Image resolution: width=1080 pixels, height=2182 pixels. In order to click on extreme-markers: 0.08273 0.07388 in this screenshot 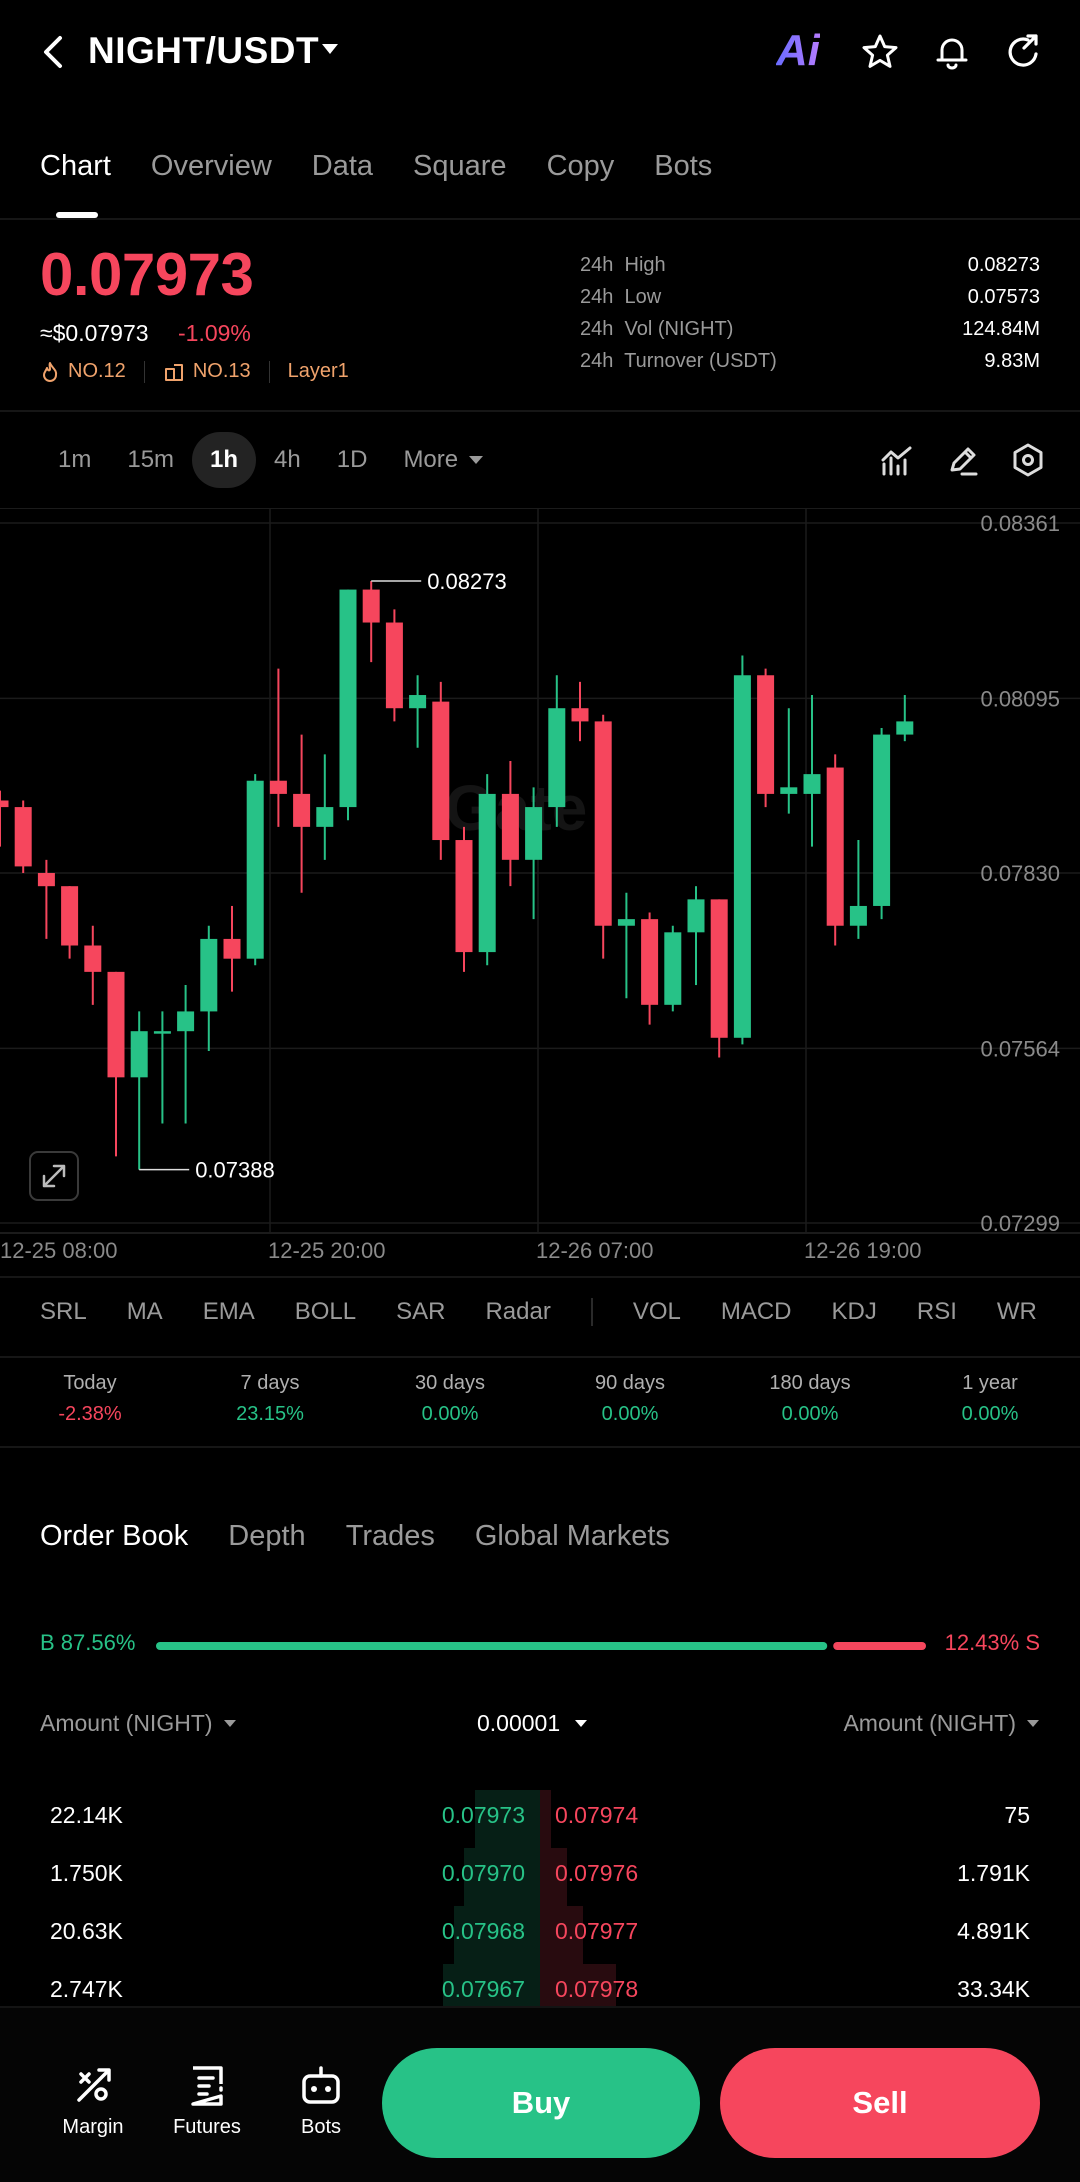, I will do `click(323, 876)`.